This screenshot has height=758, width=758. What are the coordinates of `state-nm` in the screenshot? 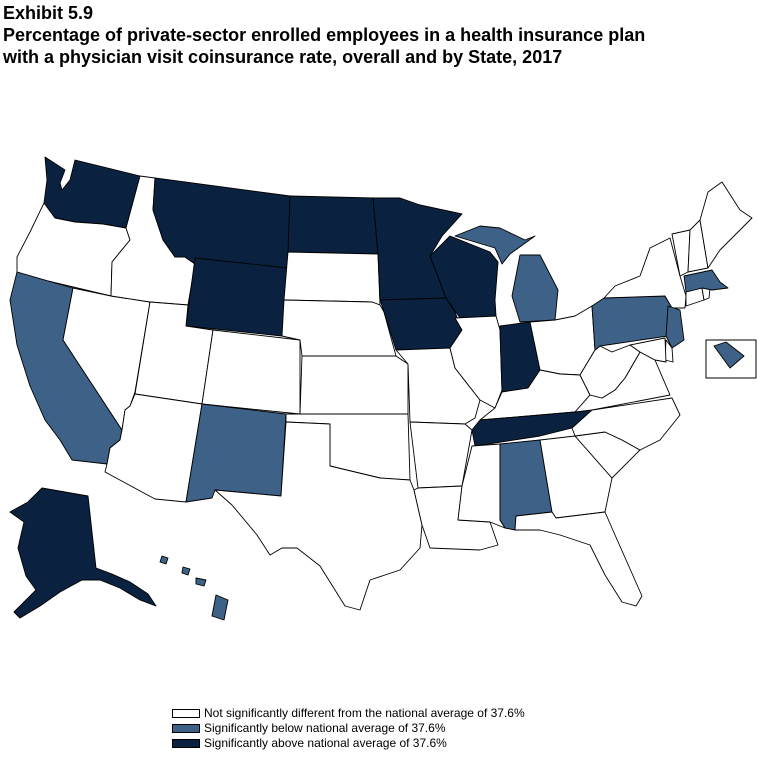 It's located at (236, 453).